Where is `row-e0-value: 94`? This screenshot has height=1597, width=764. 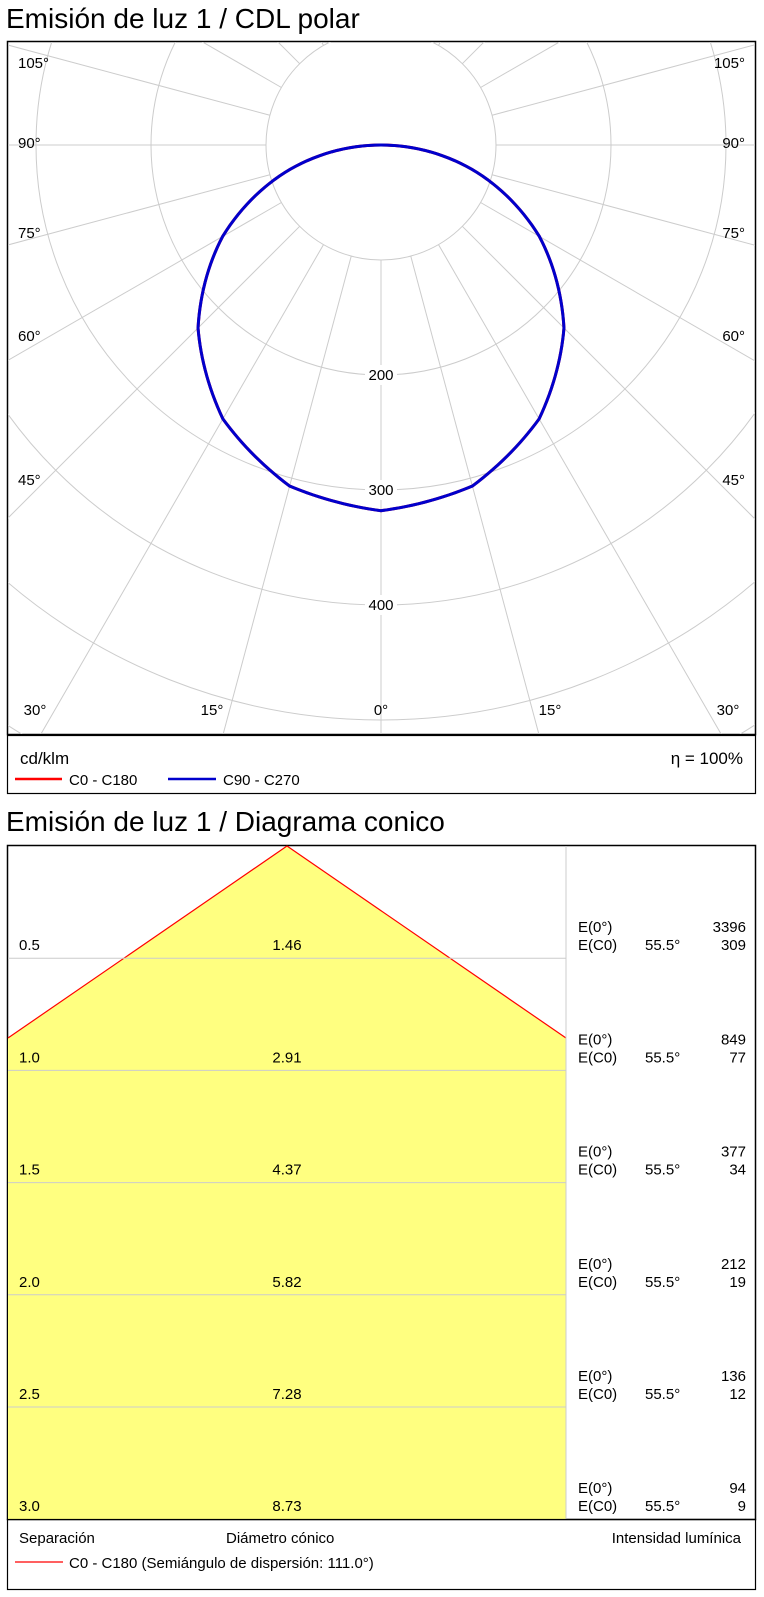
row-e0-value: 94 is located at coordinates (737, 1488).